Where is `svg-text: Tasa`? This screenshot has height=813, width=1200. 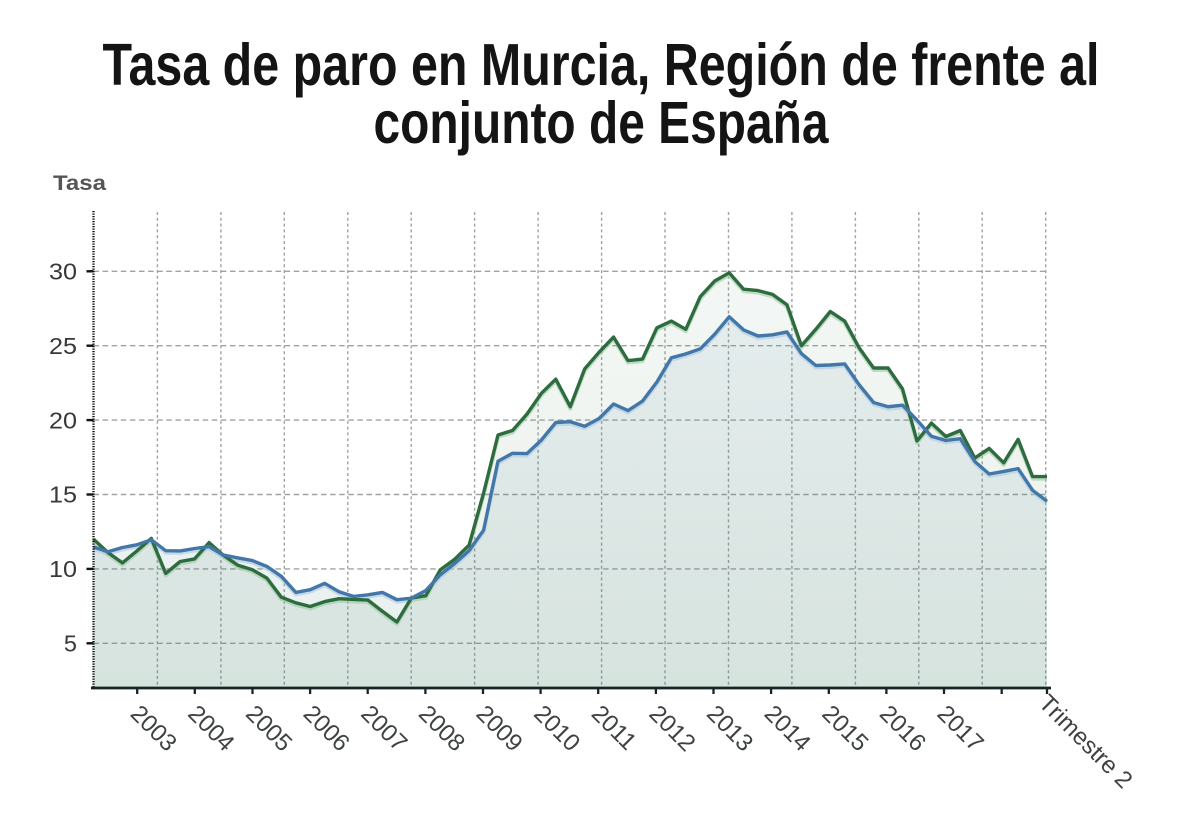 svg-text: Tasa is located at coordinates (79, 183).